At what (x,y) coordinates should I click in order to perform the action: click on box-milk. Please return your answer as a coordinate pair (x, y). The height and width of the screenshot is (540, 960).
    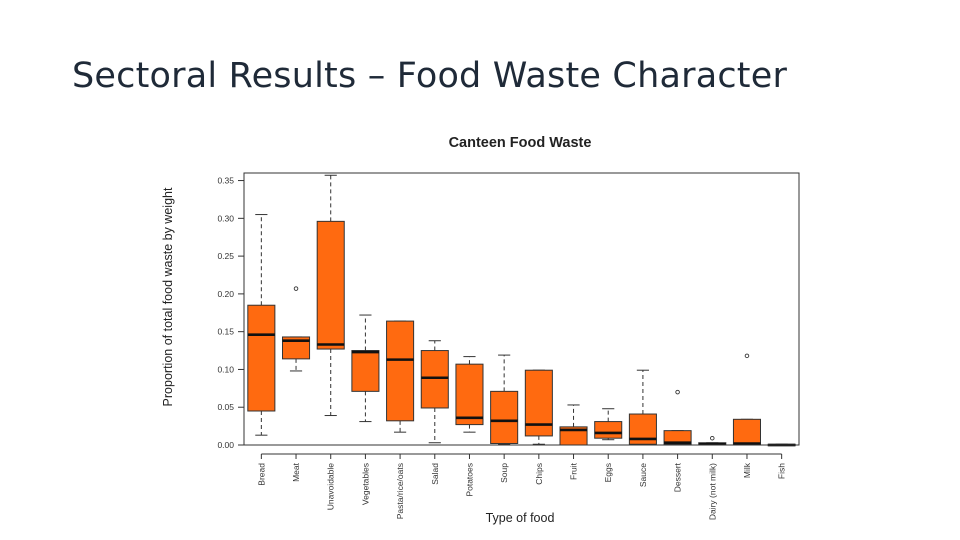
    Looking at the image, I should click on (746, 399).